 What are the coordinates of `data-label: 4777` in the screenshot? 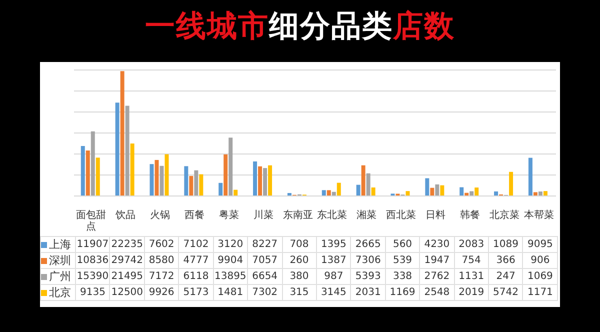 It's located at (196, 260).